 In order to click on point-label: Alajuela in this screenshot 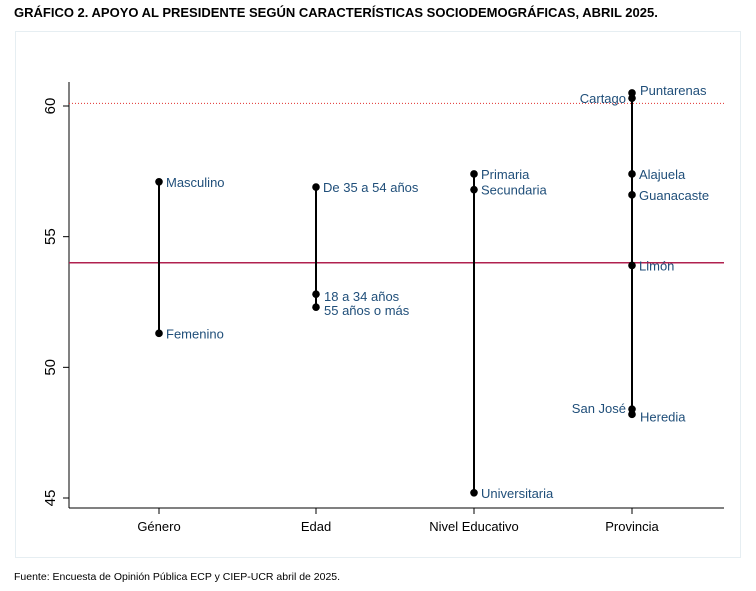, I will do `click(662, 174)`.